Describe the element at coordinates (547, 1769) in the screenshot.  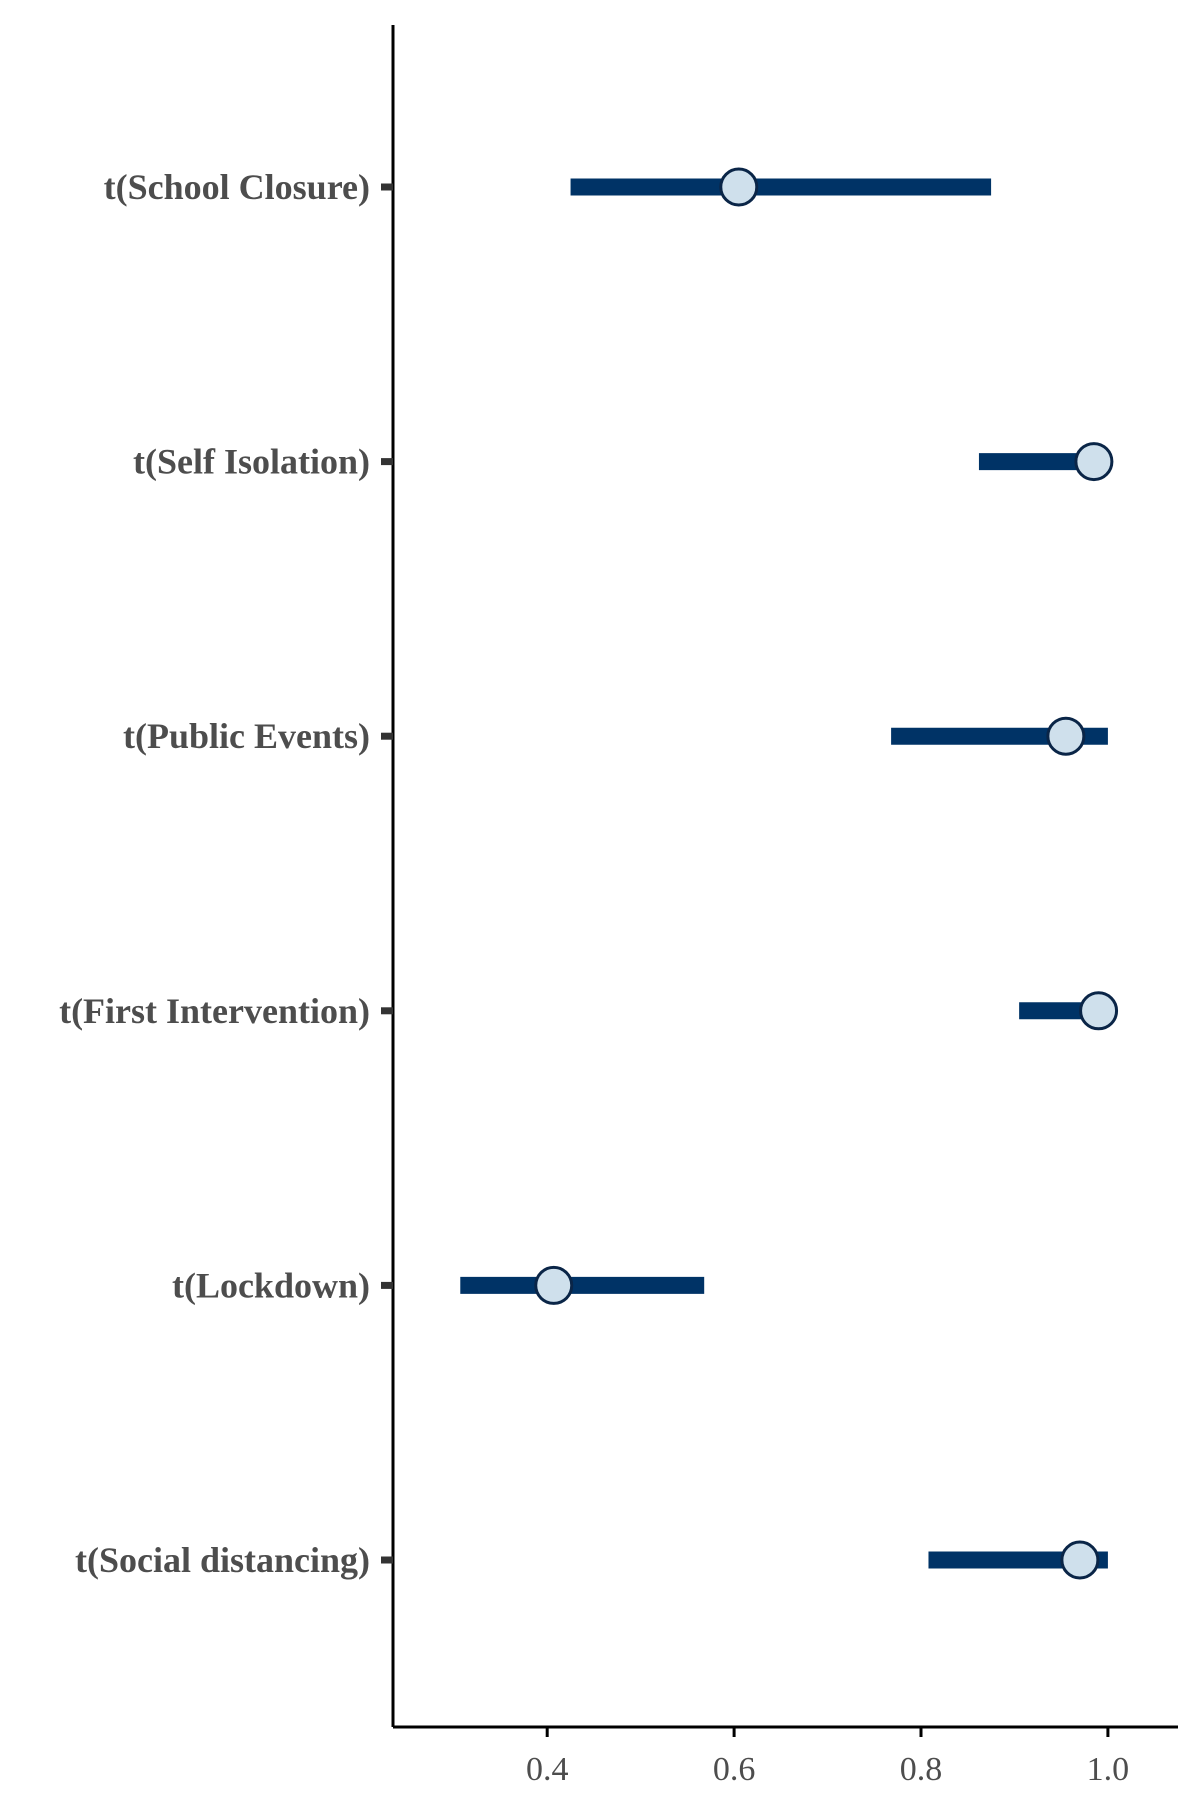
I see `x-tick-label: 0.4` at that location.